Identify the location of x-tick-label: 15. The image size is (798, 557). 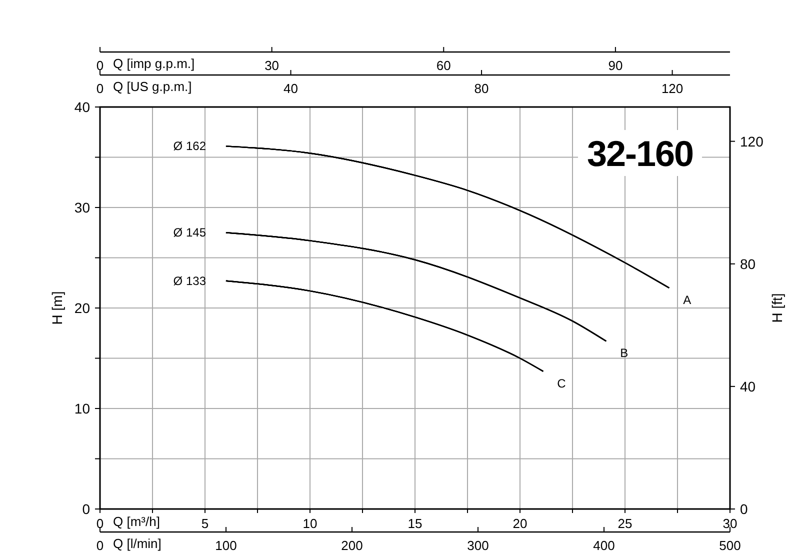
(415, 523).